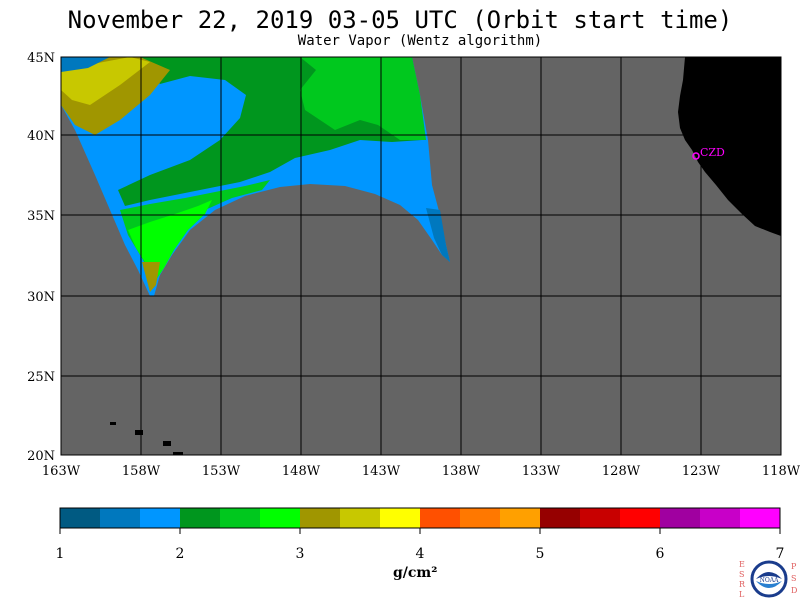 The height and width of the screenshot is (604, 800). What do you see at coordinates (696, 156) in the screenshot?
I see `station-marker-icon` at bounding box center [696, 156].